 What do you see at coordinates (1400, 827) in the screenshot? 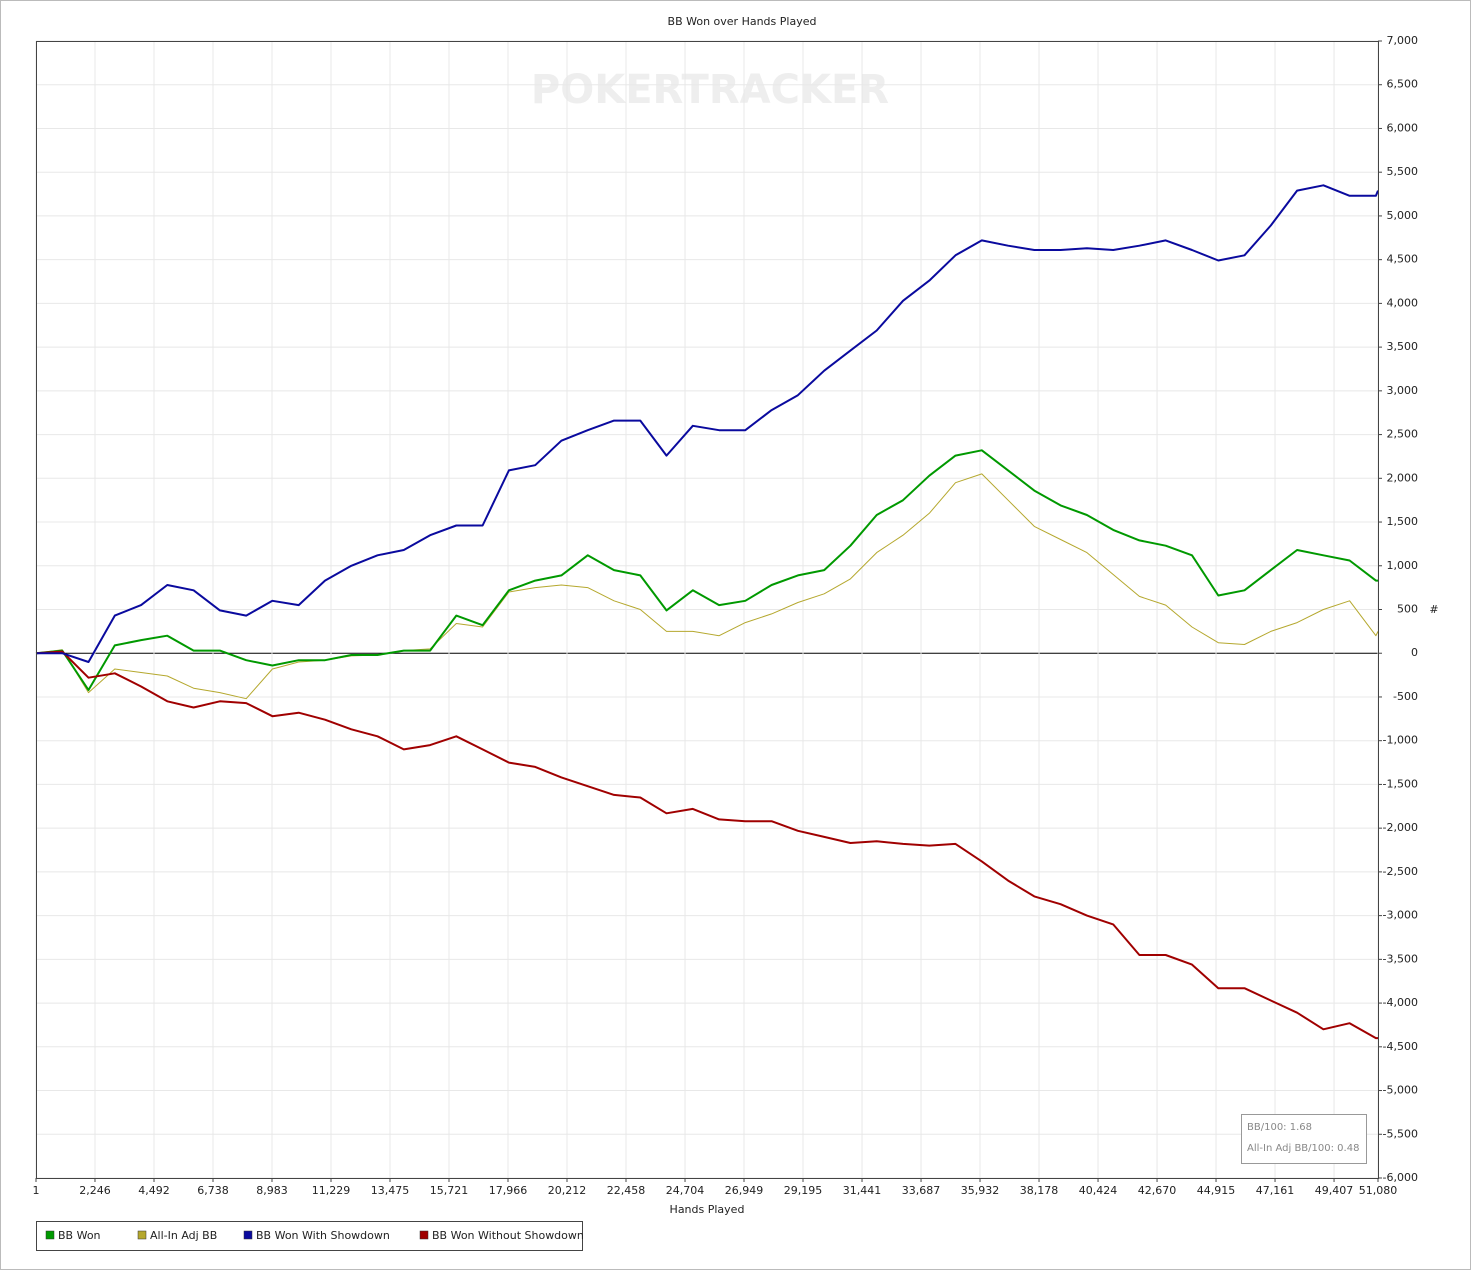
I see `y-tick-label: -2,000` at bounding box center [1400, 827].